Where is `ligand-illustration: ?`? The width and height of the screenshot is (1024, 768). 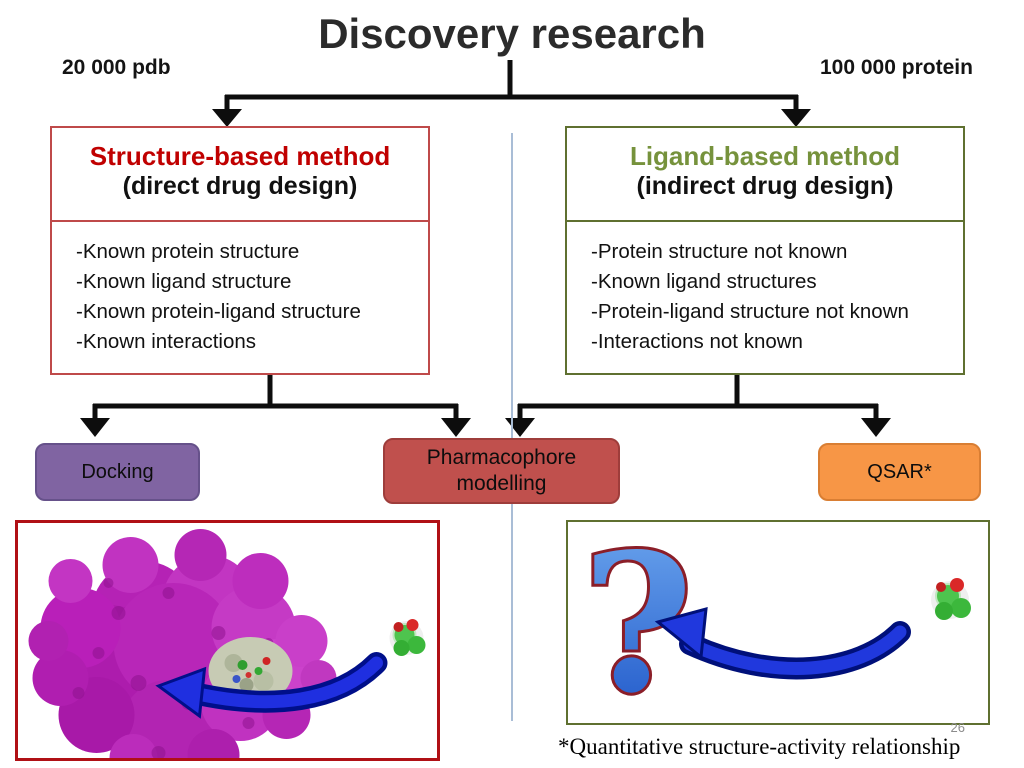
ligand-illustration: ? is located at coordinates (775, 622).